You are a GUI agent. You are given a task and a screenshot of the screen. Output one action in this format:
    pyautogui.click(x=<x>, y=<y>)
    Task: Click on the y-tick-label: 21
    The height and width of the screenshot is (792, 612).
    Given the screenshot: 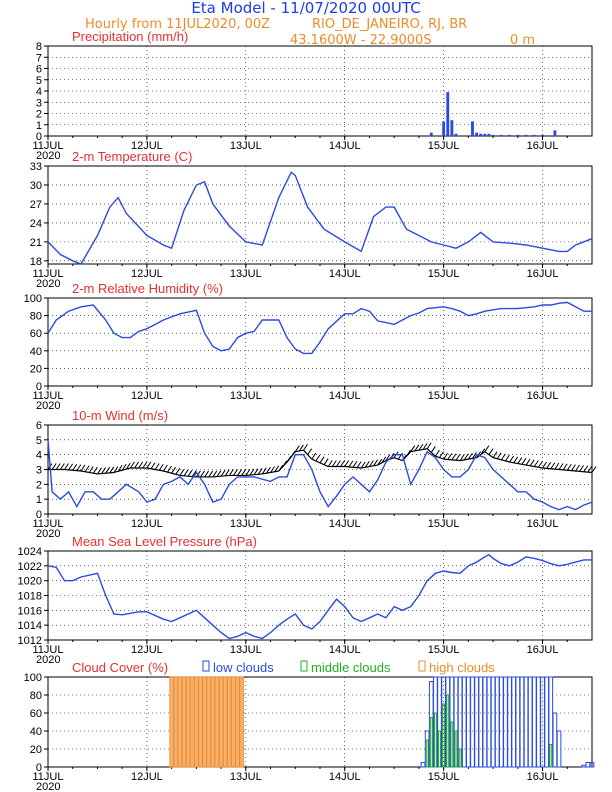 What is the action you would take?
    pyautogui.click(x=36, y=243)
    